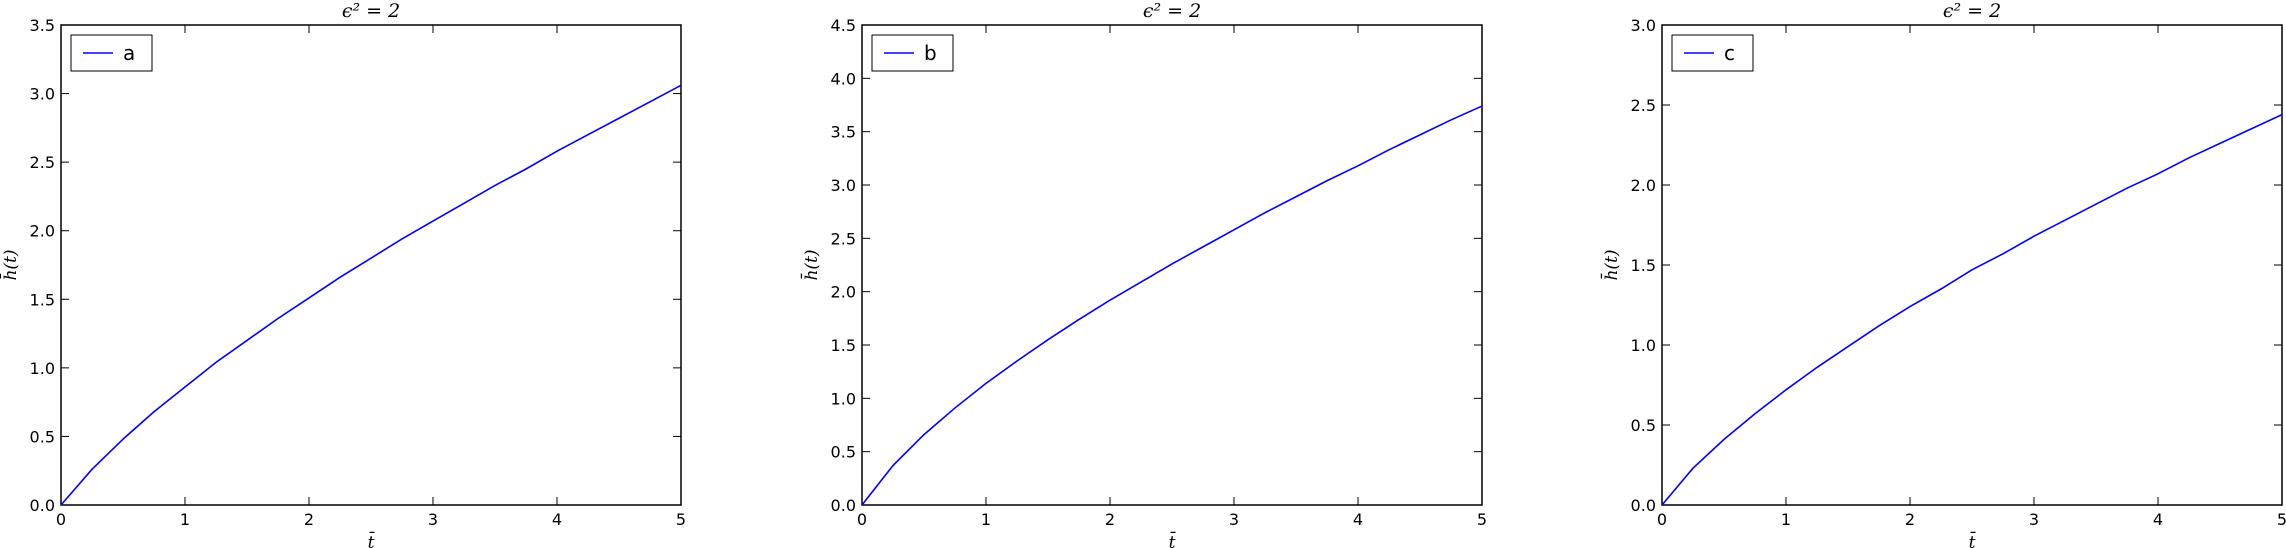  I want to click on legend-label-a: a, so click(129, 53).